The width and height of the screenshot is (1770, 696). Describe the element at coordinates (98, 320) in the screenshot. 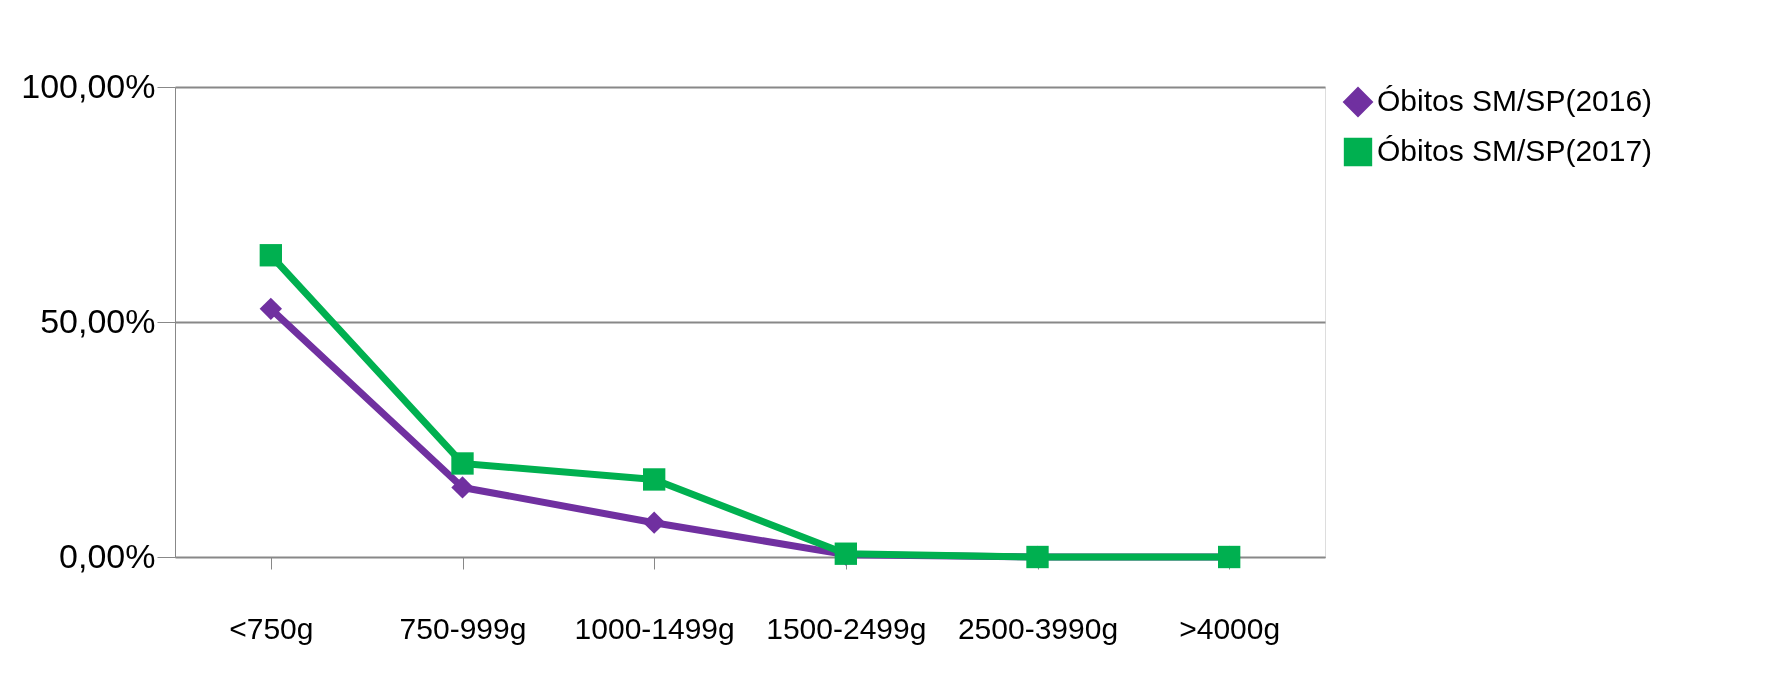

I see `y-tick-label: 50,00%` at that location.